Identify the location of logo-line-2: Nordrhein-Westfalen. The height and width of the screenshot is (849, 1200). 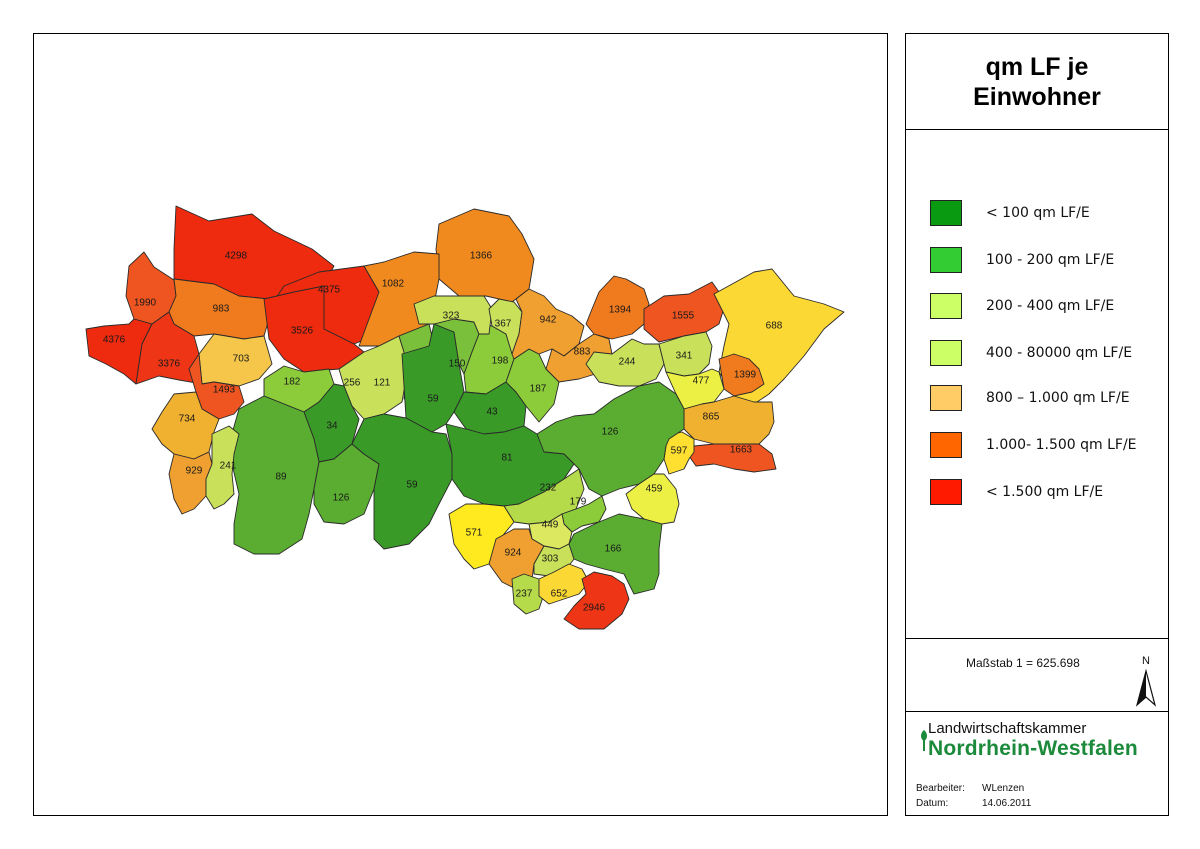
(1033, 748).